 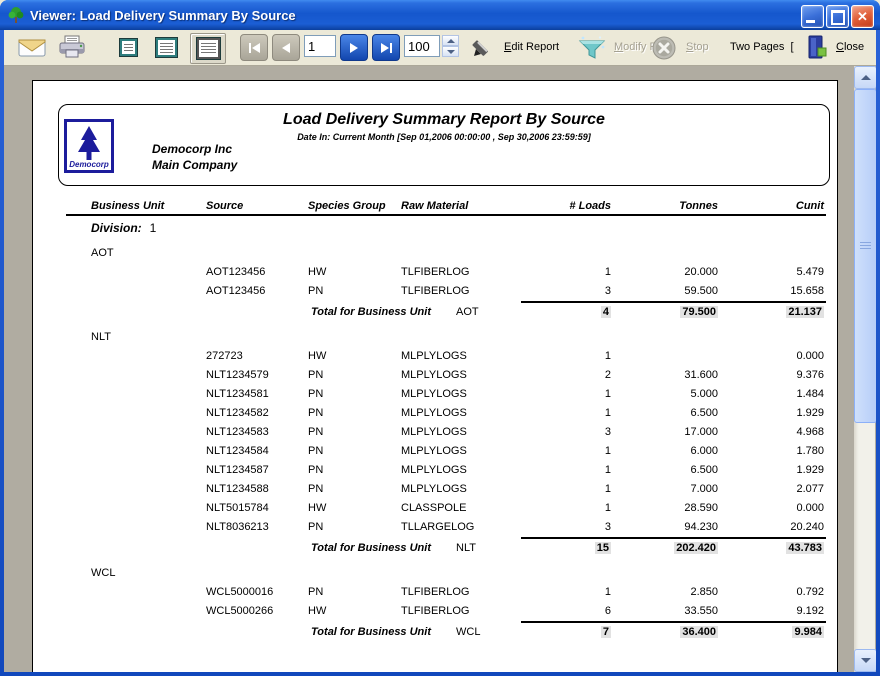 I want to click on minimize-button, so click(x=812, y=16).